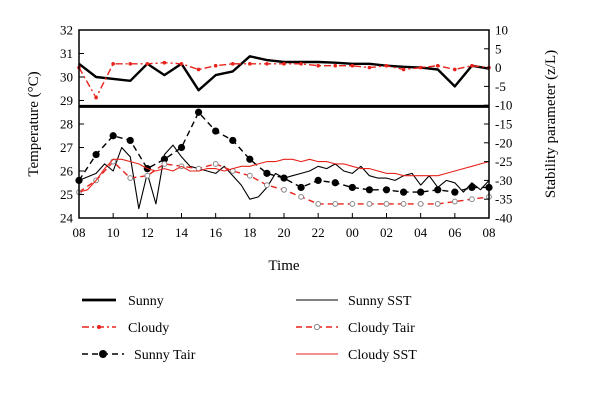 This screenshot has width=600, height=405. Describe the element at coordinates (500, 86) in the screenshot. I see `y-right-tick-label: -5` at that location.